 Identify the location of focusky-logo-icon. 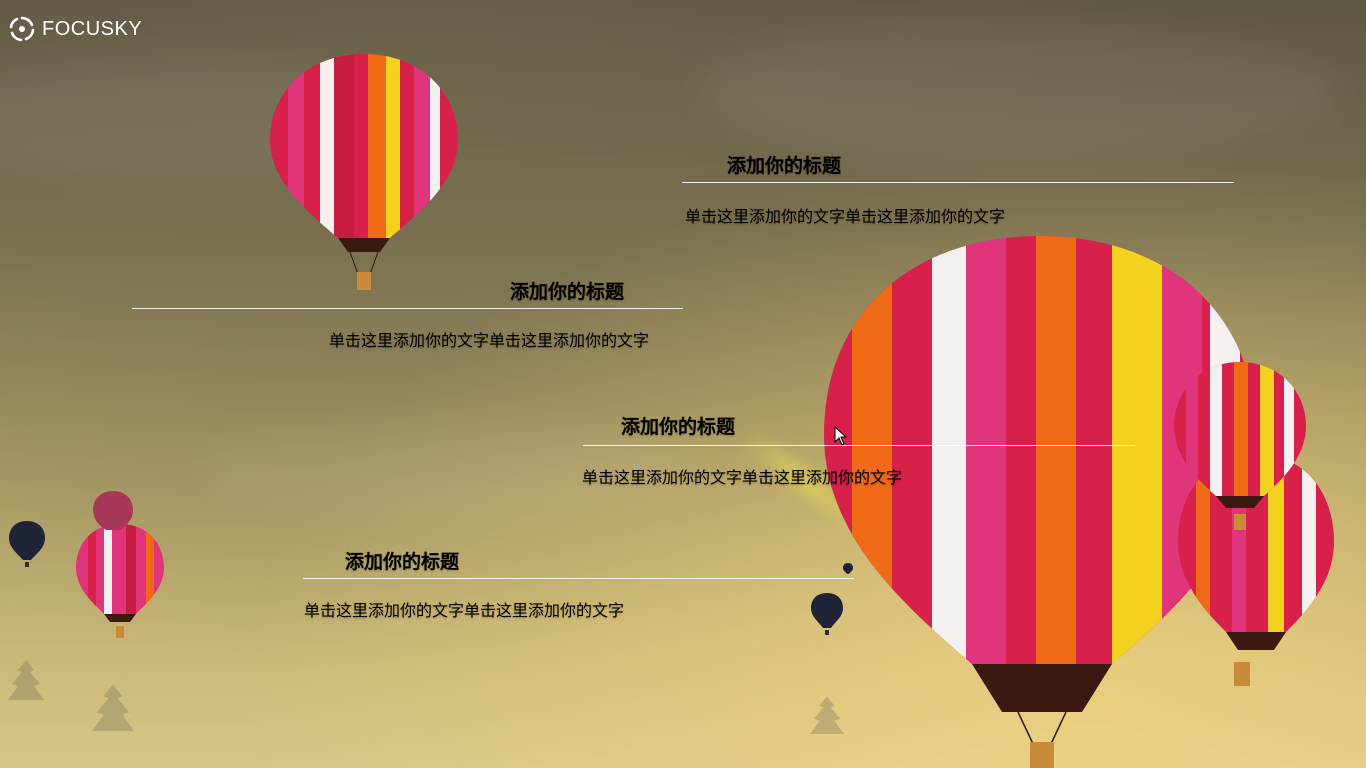
(22, 29).